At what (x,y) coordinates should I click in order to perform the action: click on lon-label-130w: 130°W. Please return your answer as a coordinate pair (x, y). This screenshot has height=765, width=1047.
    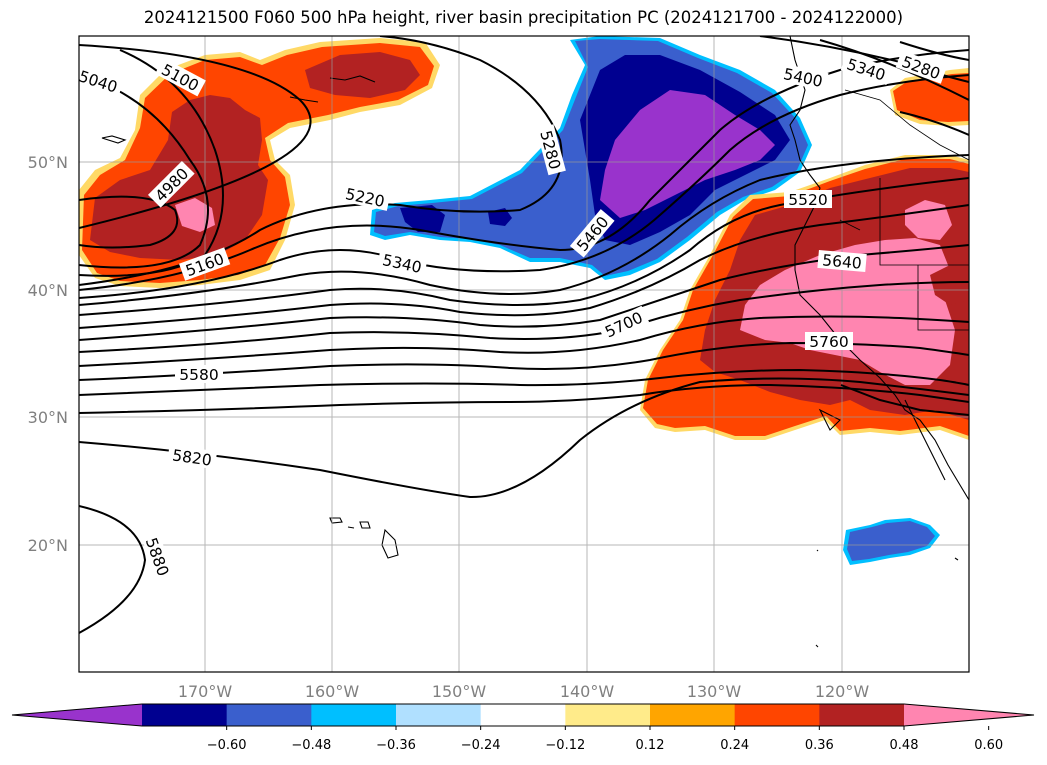
    Looking at the image, I should click on (714, 691).